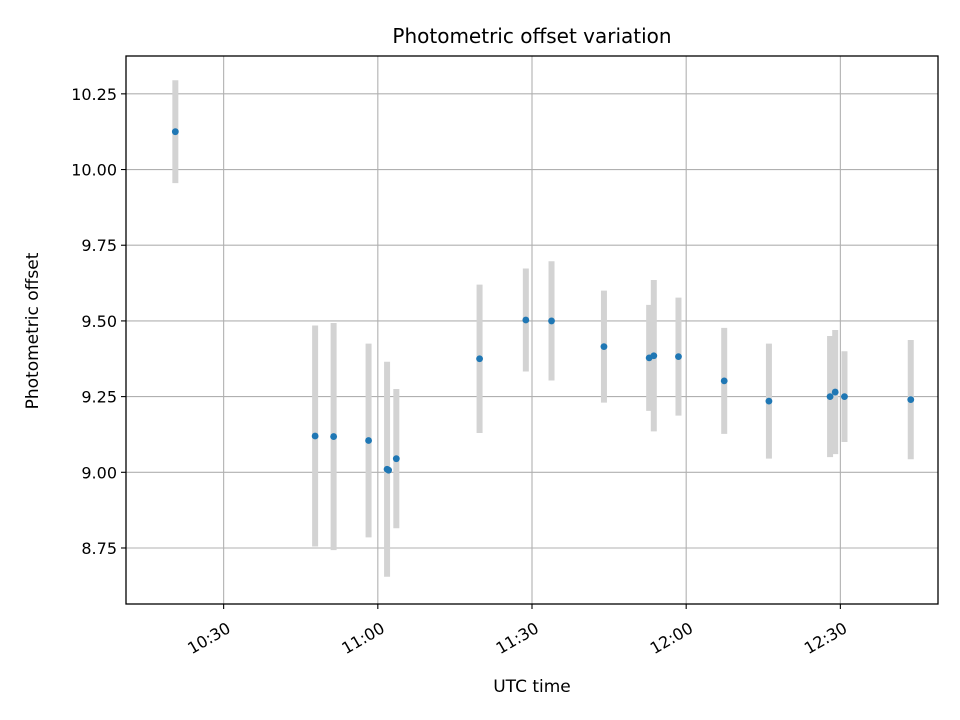 The image size is (960, 720). What do you see at coordinates (99, 321) in the screenshot?
I see `y-tick-label: 9.50` at bounding box center [99, 321].